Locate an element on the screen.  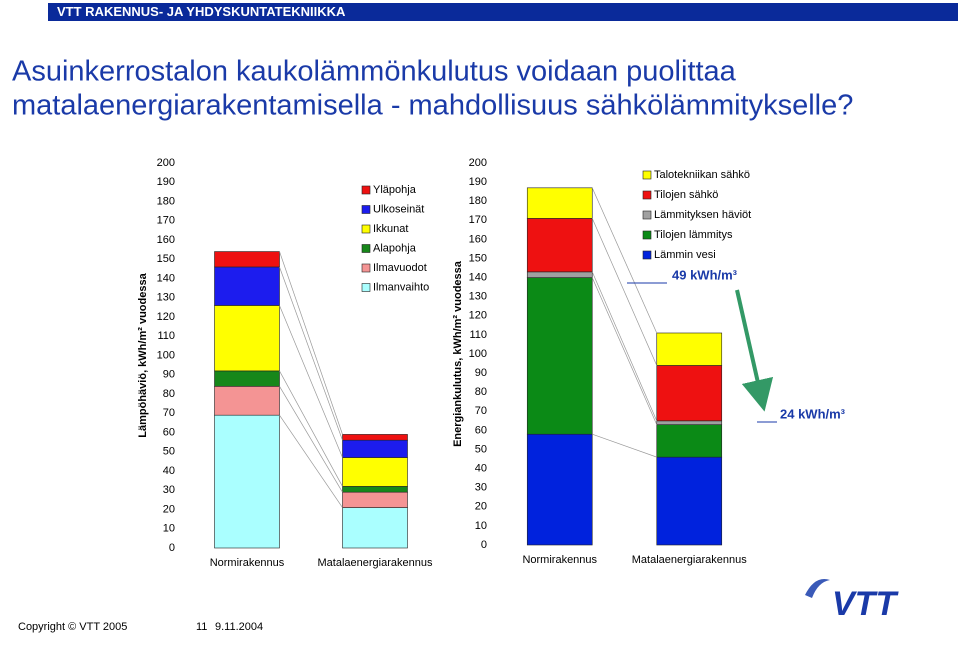
arrow is located at coordinates (754, 350).